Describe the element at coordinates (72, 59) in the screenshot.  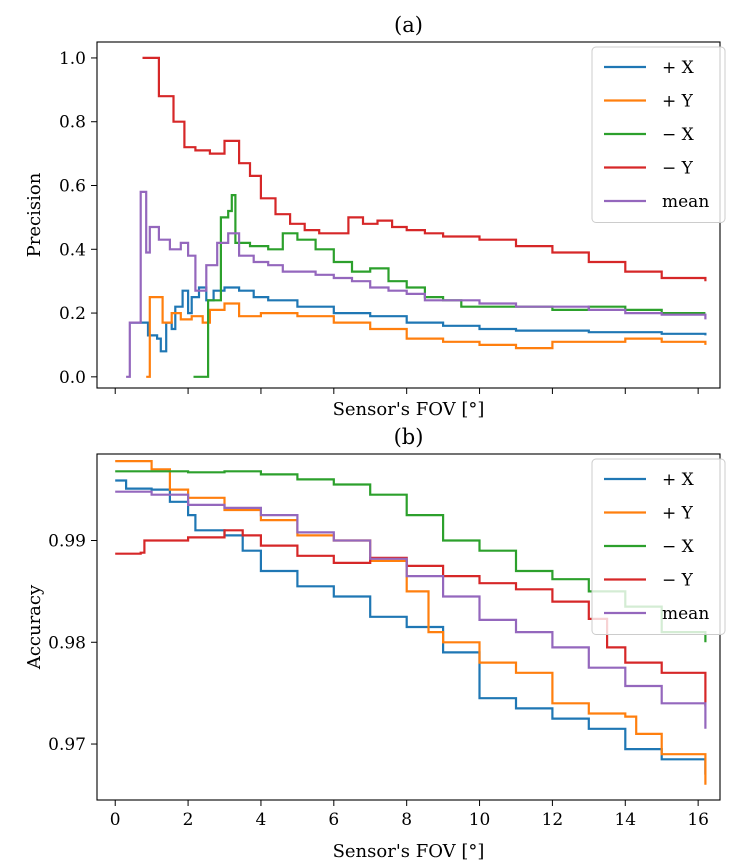
I see `y-tick-label: 1.0` at that location.